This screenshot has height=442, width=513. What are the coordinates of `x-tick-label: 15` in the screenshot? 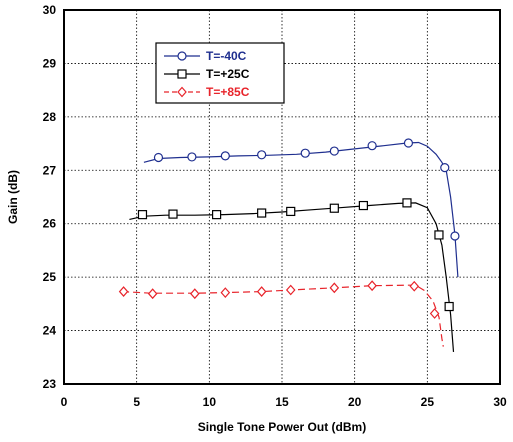 It's located at (282, 402).